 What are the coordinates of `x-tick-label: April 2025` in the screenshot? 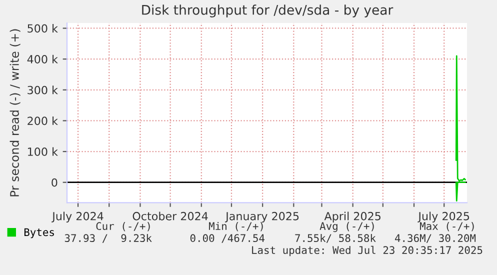 It's located at (352, 217).